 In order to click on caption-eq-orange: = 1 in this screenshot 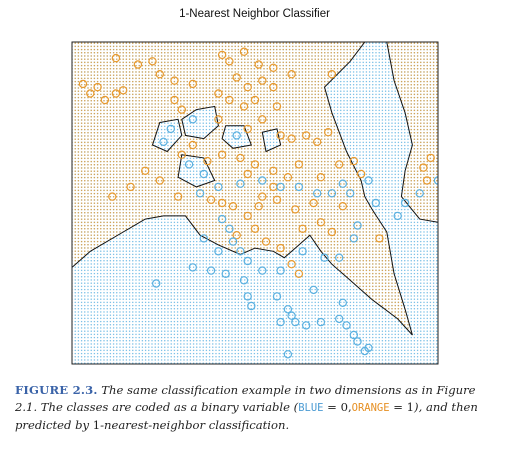, I will do `click(402, 407)`.